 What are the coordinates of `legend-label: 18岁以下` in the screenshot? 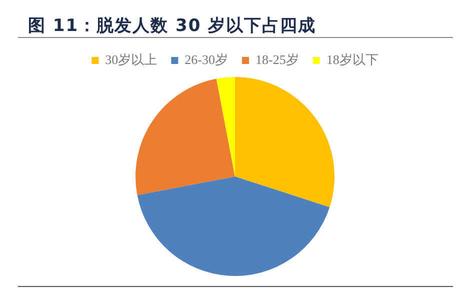 It's located at (352, 59).